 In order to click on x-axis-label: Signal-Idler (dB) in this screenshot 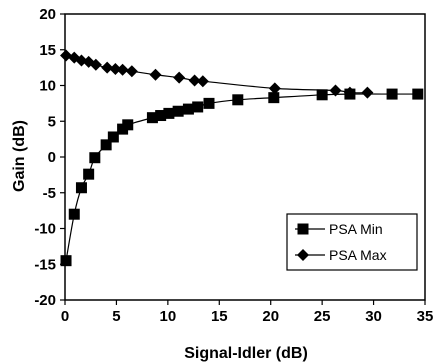, I will do `click(246, 353)`.